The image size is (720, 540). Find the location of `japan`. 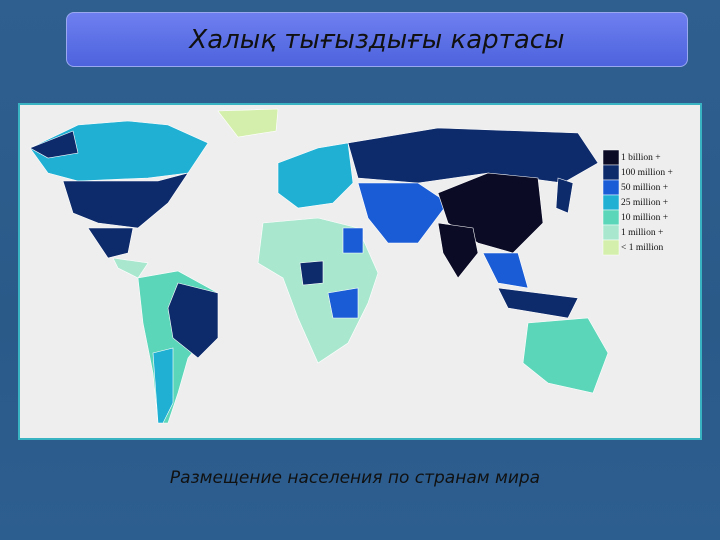

japan is located at coordinates (564, 195).